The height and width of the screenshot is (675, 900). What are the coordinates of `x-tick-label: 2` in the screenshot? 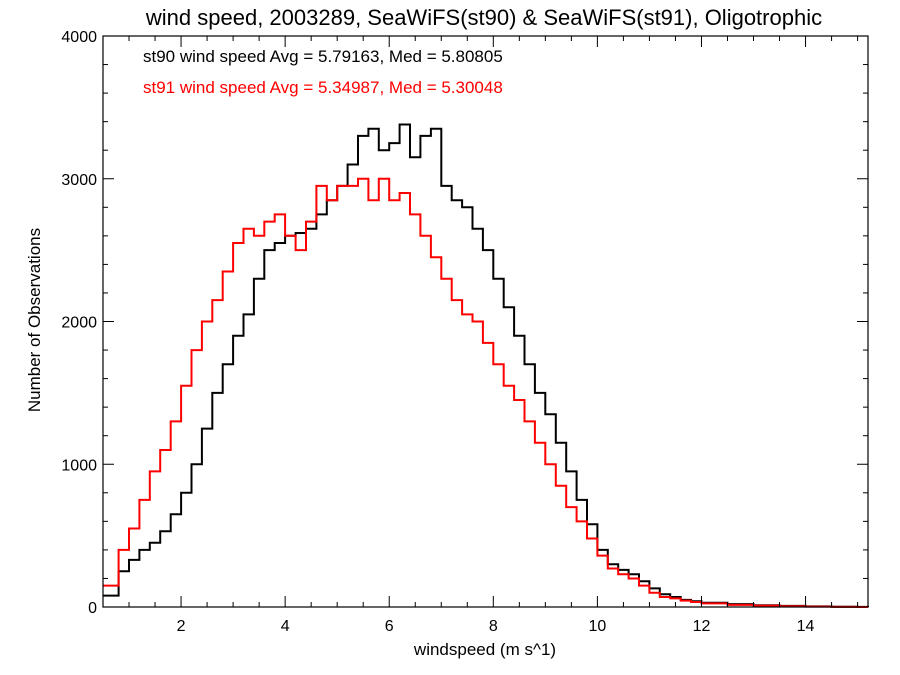 It's located at (181, 626).